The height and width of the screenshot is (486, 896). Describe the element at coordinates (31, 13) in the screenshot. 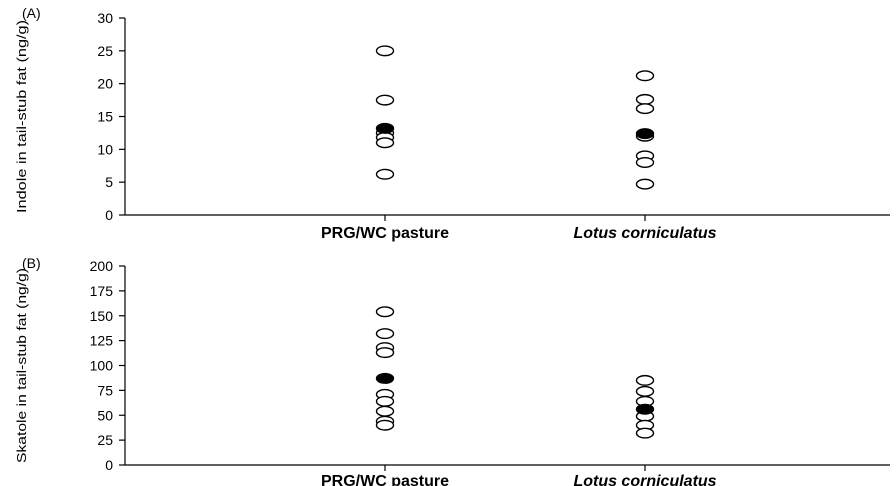

I see `panel-label: (A)` at that location.